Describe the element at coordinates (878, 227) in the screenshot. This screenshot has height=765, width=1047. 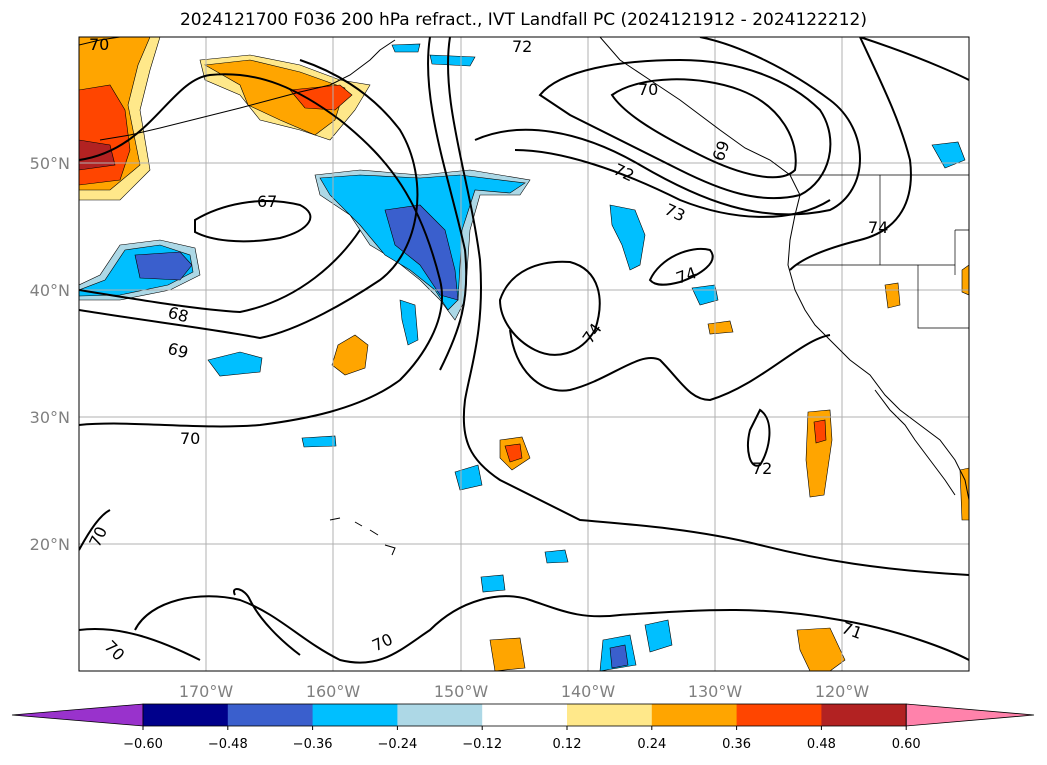
I see `contour-label: 74` at that location.